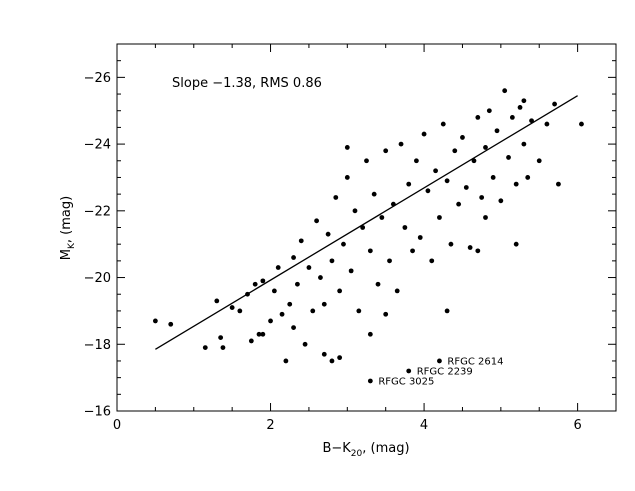 This screenshot has width=635, height=491. I want to click on y-tick-label: −16, so click(97, 412).